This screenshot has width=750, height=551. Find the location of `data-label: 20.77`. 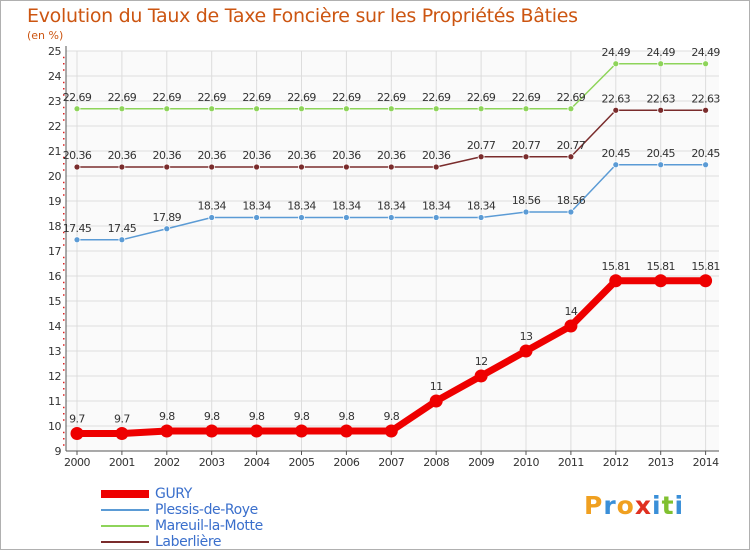

data-label: 20.77 is located at coordinates (481, 145).